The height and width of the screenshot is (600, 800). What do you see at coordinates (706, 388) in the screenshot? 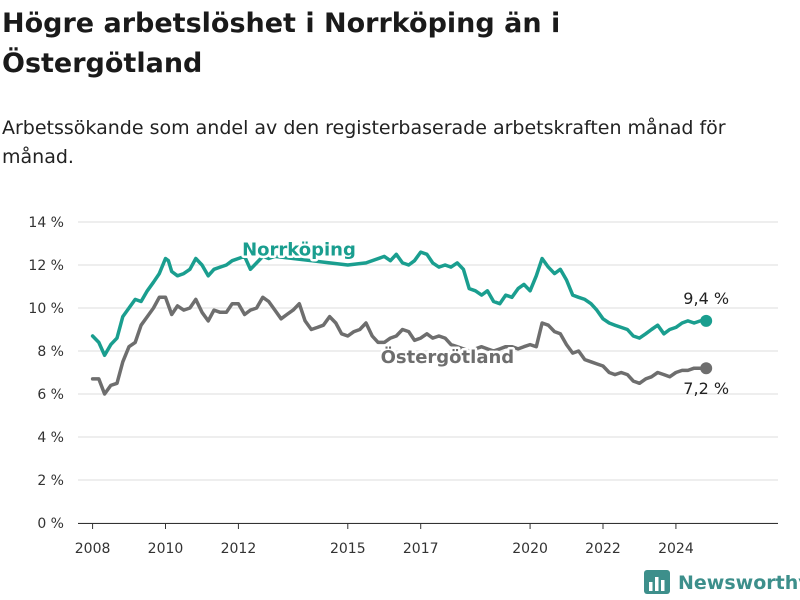
I see `end-label-ostergotland: 7,2 %` at bounding box center [706, 388].